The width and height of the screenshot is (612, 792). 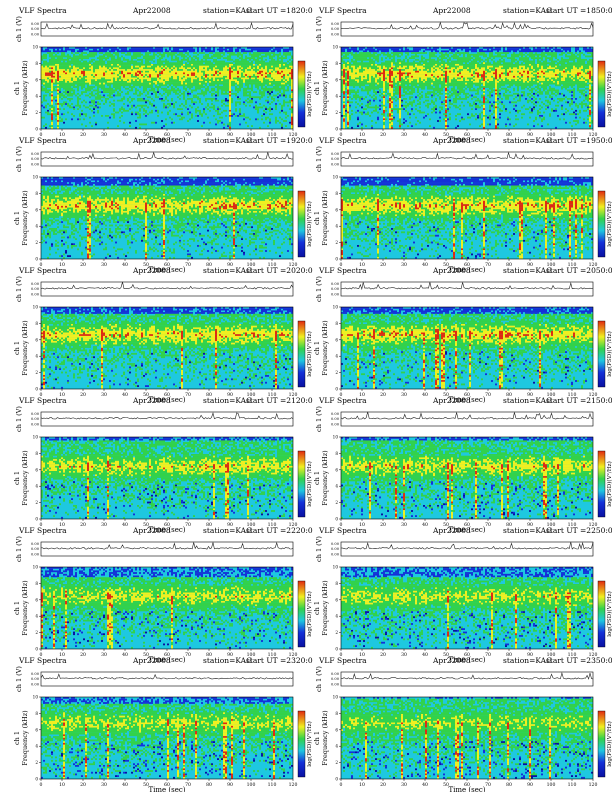 What do you see at coordinates (36, 129) in the screenshot?
I see `y-tick-label: 0` at bounding box center [36, 129].